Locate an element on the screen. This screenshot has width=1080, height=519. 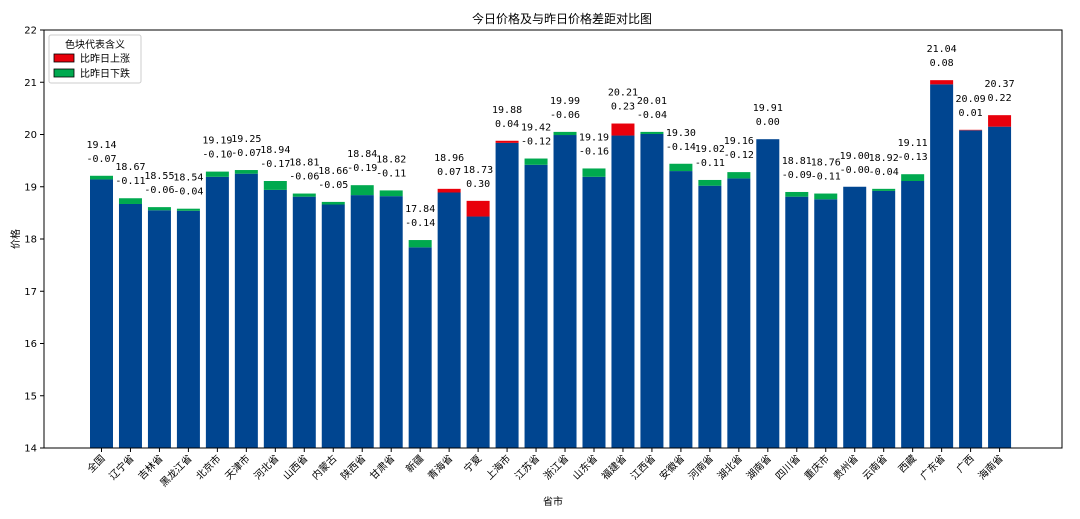
x-tick-label: 云南省 is located at coordinates (874, 467).